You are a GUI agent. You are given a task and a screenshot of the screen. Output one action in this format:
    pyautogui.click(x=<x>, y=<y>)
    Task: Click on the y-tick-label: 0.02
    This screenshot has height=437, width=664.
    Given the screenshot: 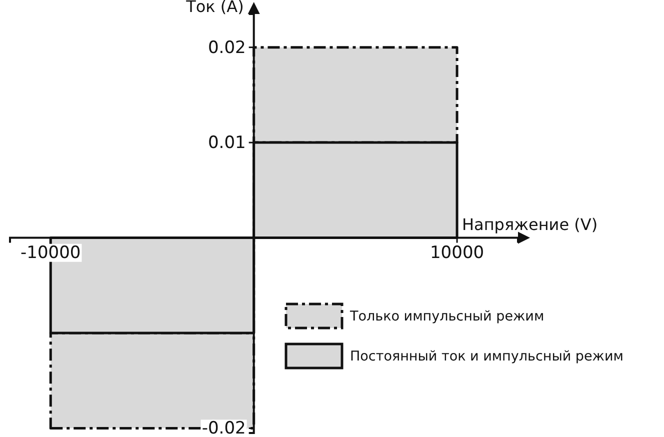 What is the action you would take?
    pyautogui.click(x=227, y=48)
    